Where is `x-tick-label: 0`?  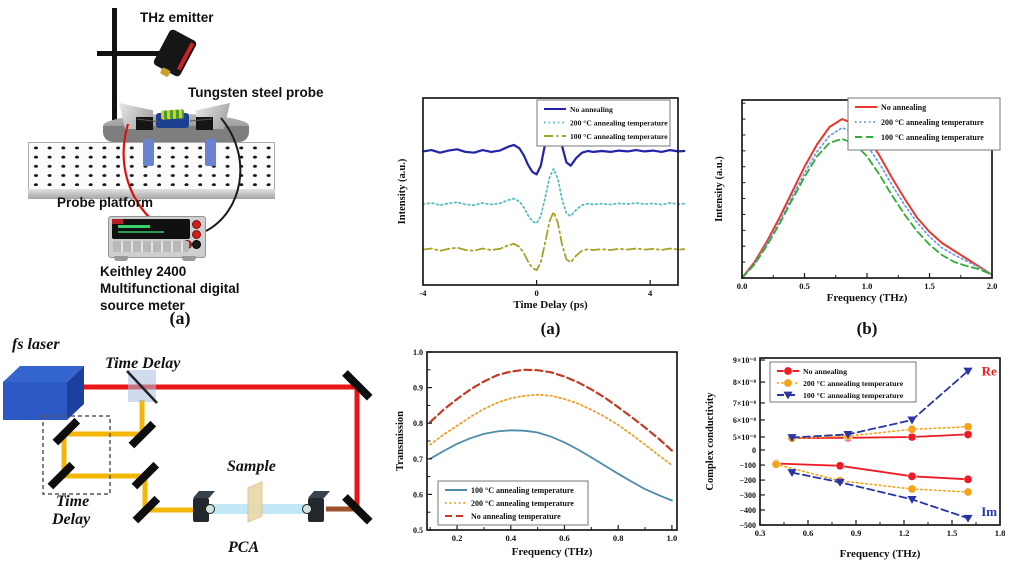
x-tick-label: 0 is located at coordinates (536, 293).